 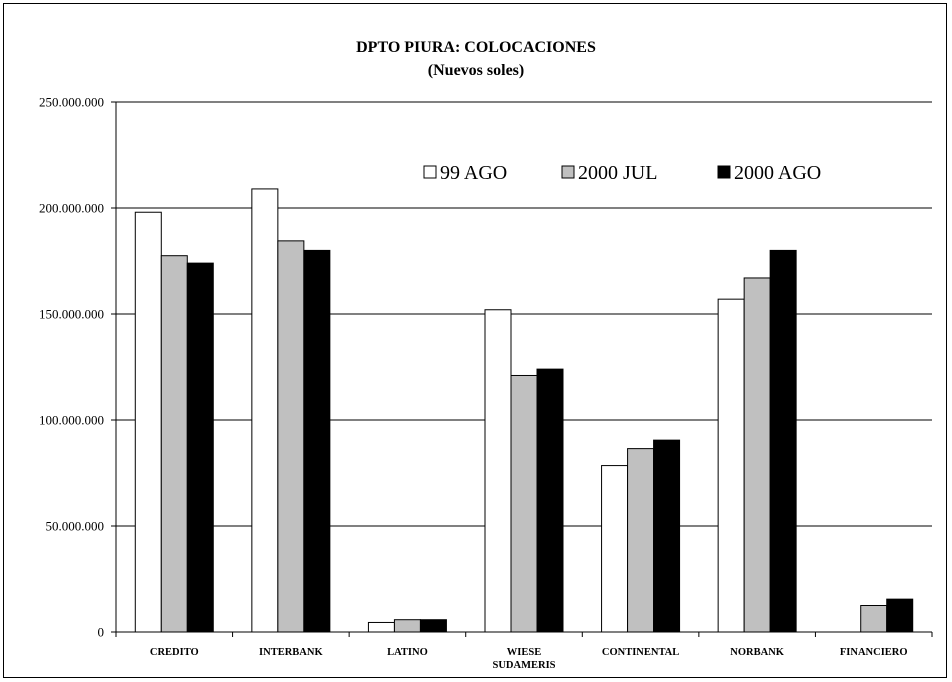 I want to click on legend: 99 AGO 2000 JUL 2000 AGO, so click(x=622, y=173).